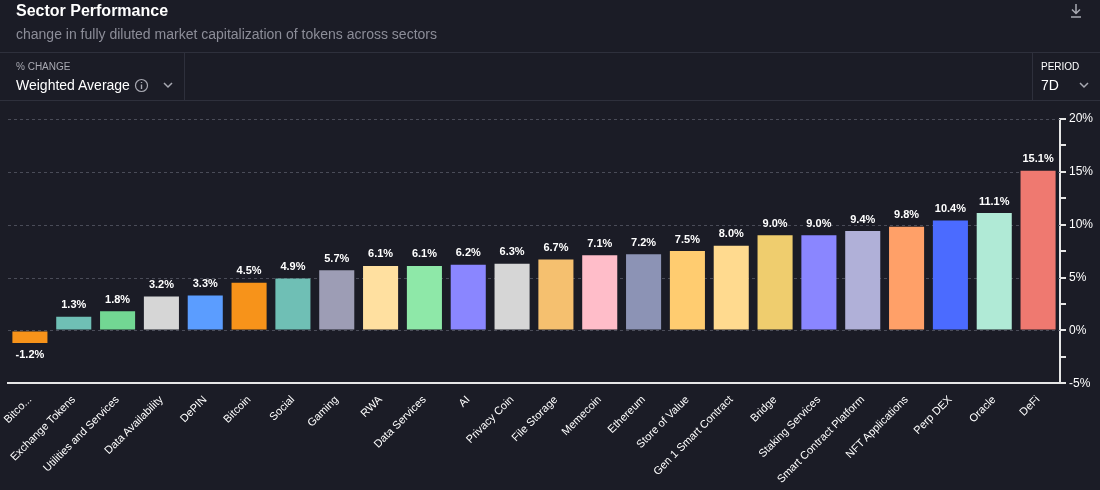  What do you see at coordinates (161, 284) in the screenshot?
I see `data-label: 3.2%` at bounding box center [161, 284].